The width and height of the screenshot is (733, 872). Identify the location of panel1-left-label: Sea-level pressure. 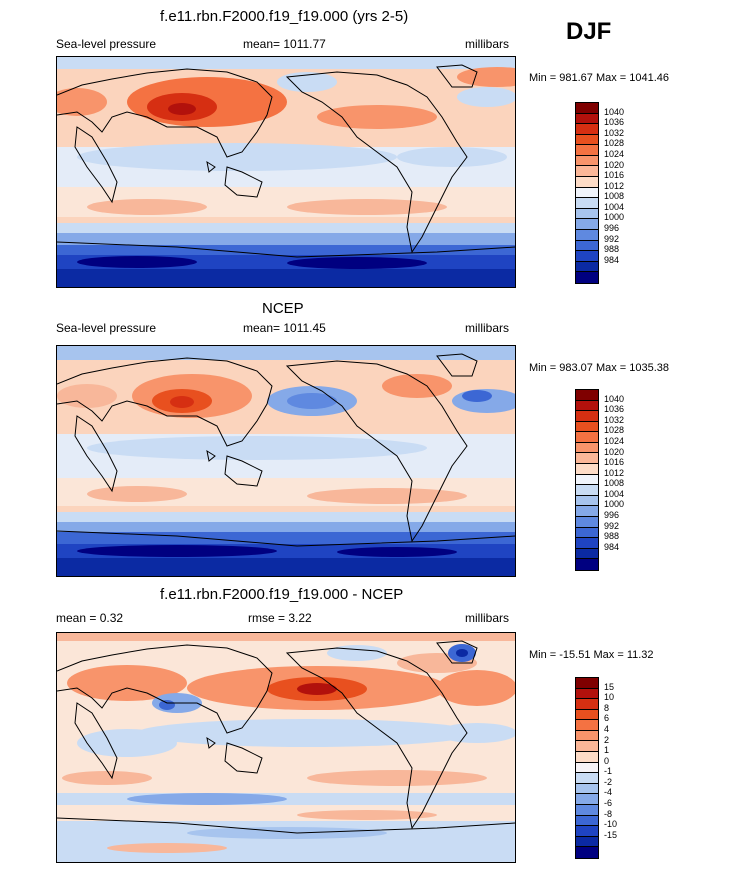
(106, 44).